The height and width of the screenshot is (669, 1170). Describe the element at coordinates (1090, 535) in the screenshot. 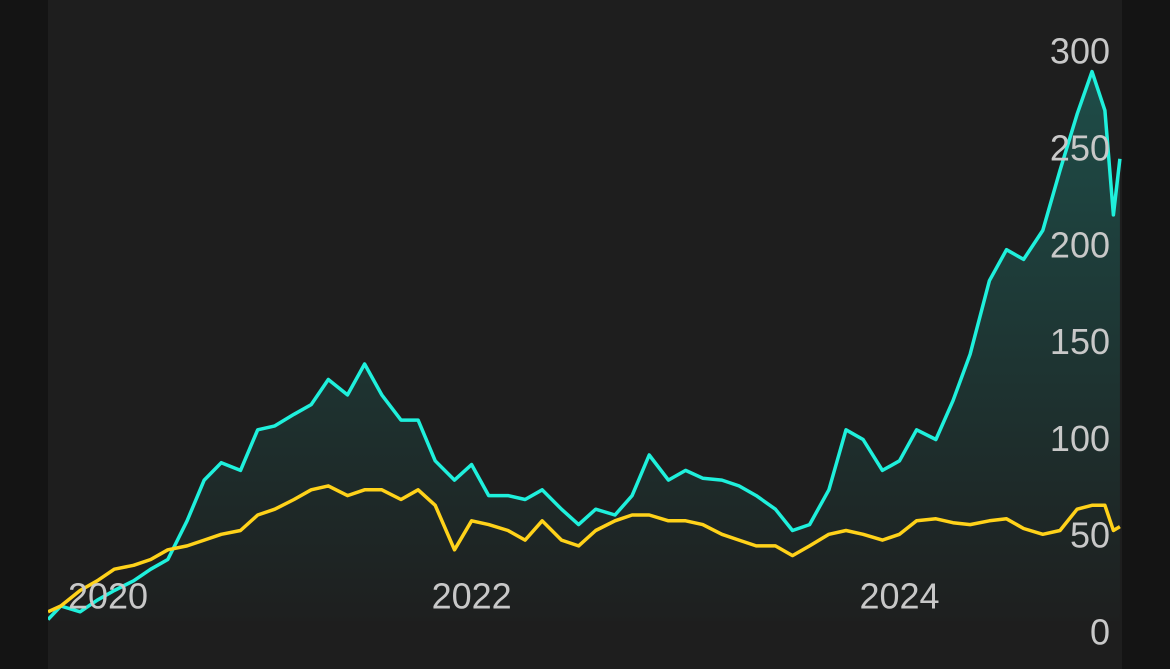

I see `y-tick-label: 50` at that location.